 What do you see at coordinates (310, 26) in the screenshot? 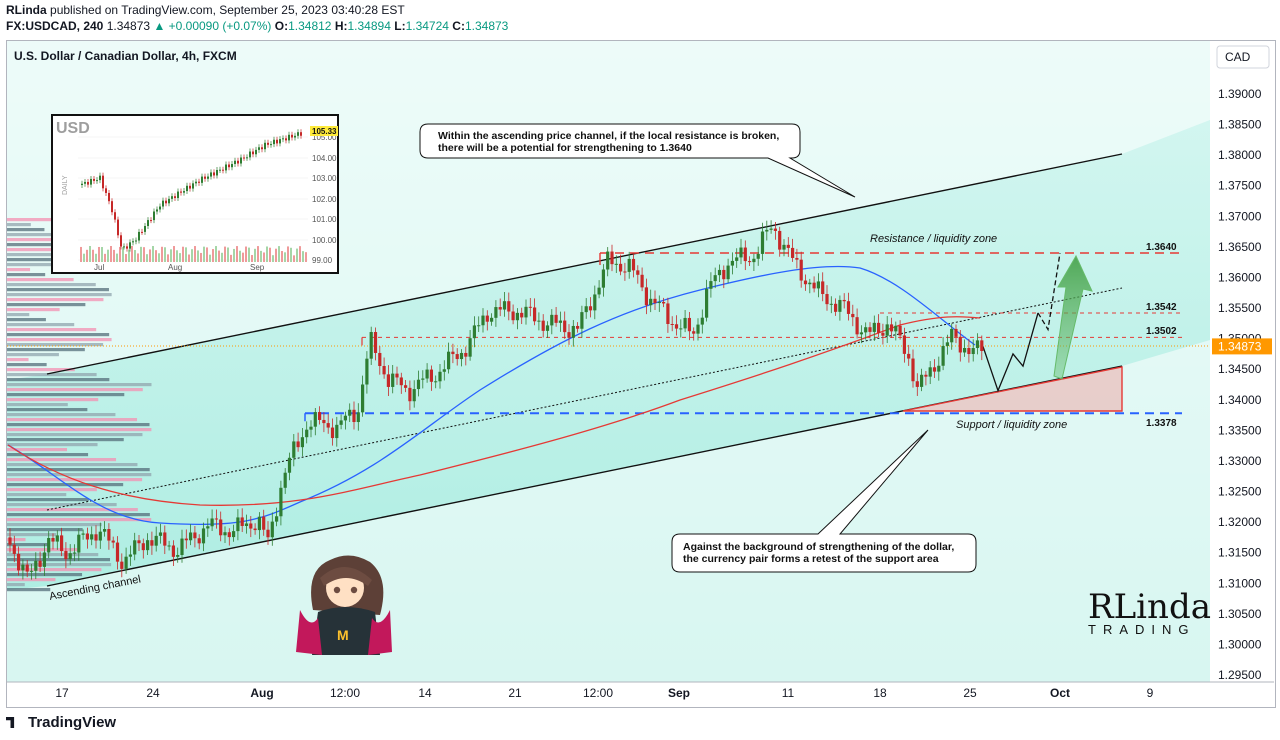
I see `open-value: 1.34812` at bounding box center [310, 26].